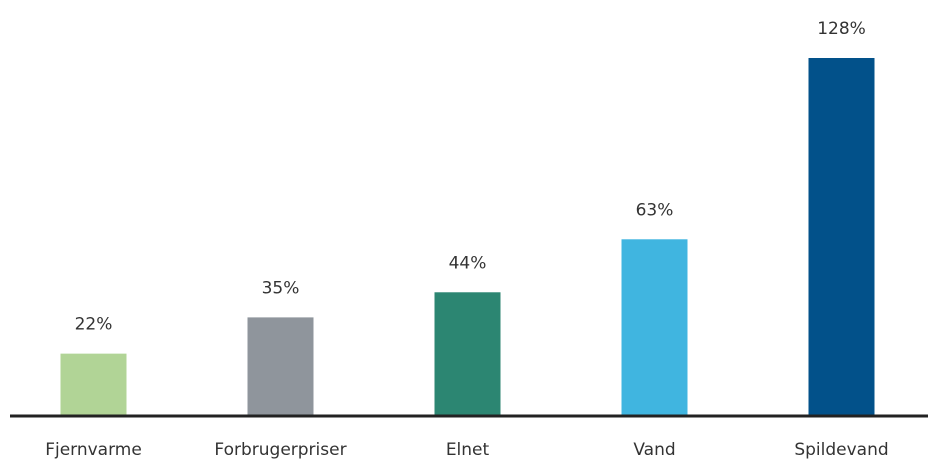 Image resolution: width=928 pixels, height=461 pixels. I want to click on x-tick-label: Vand, so click(654, 450).